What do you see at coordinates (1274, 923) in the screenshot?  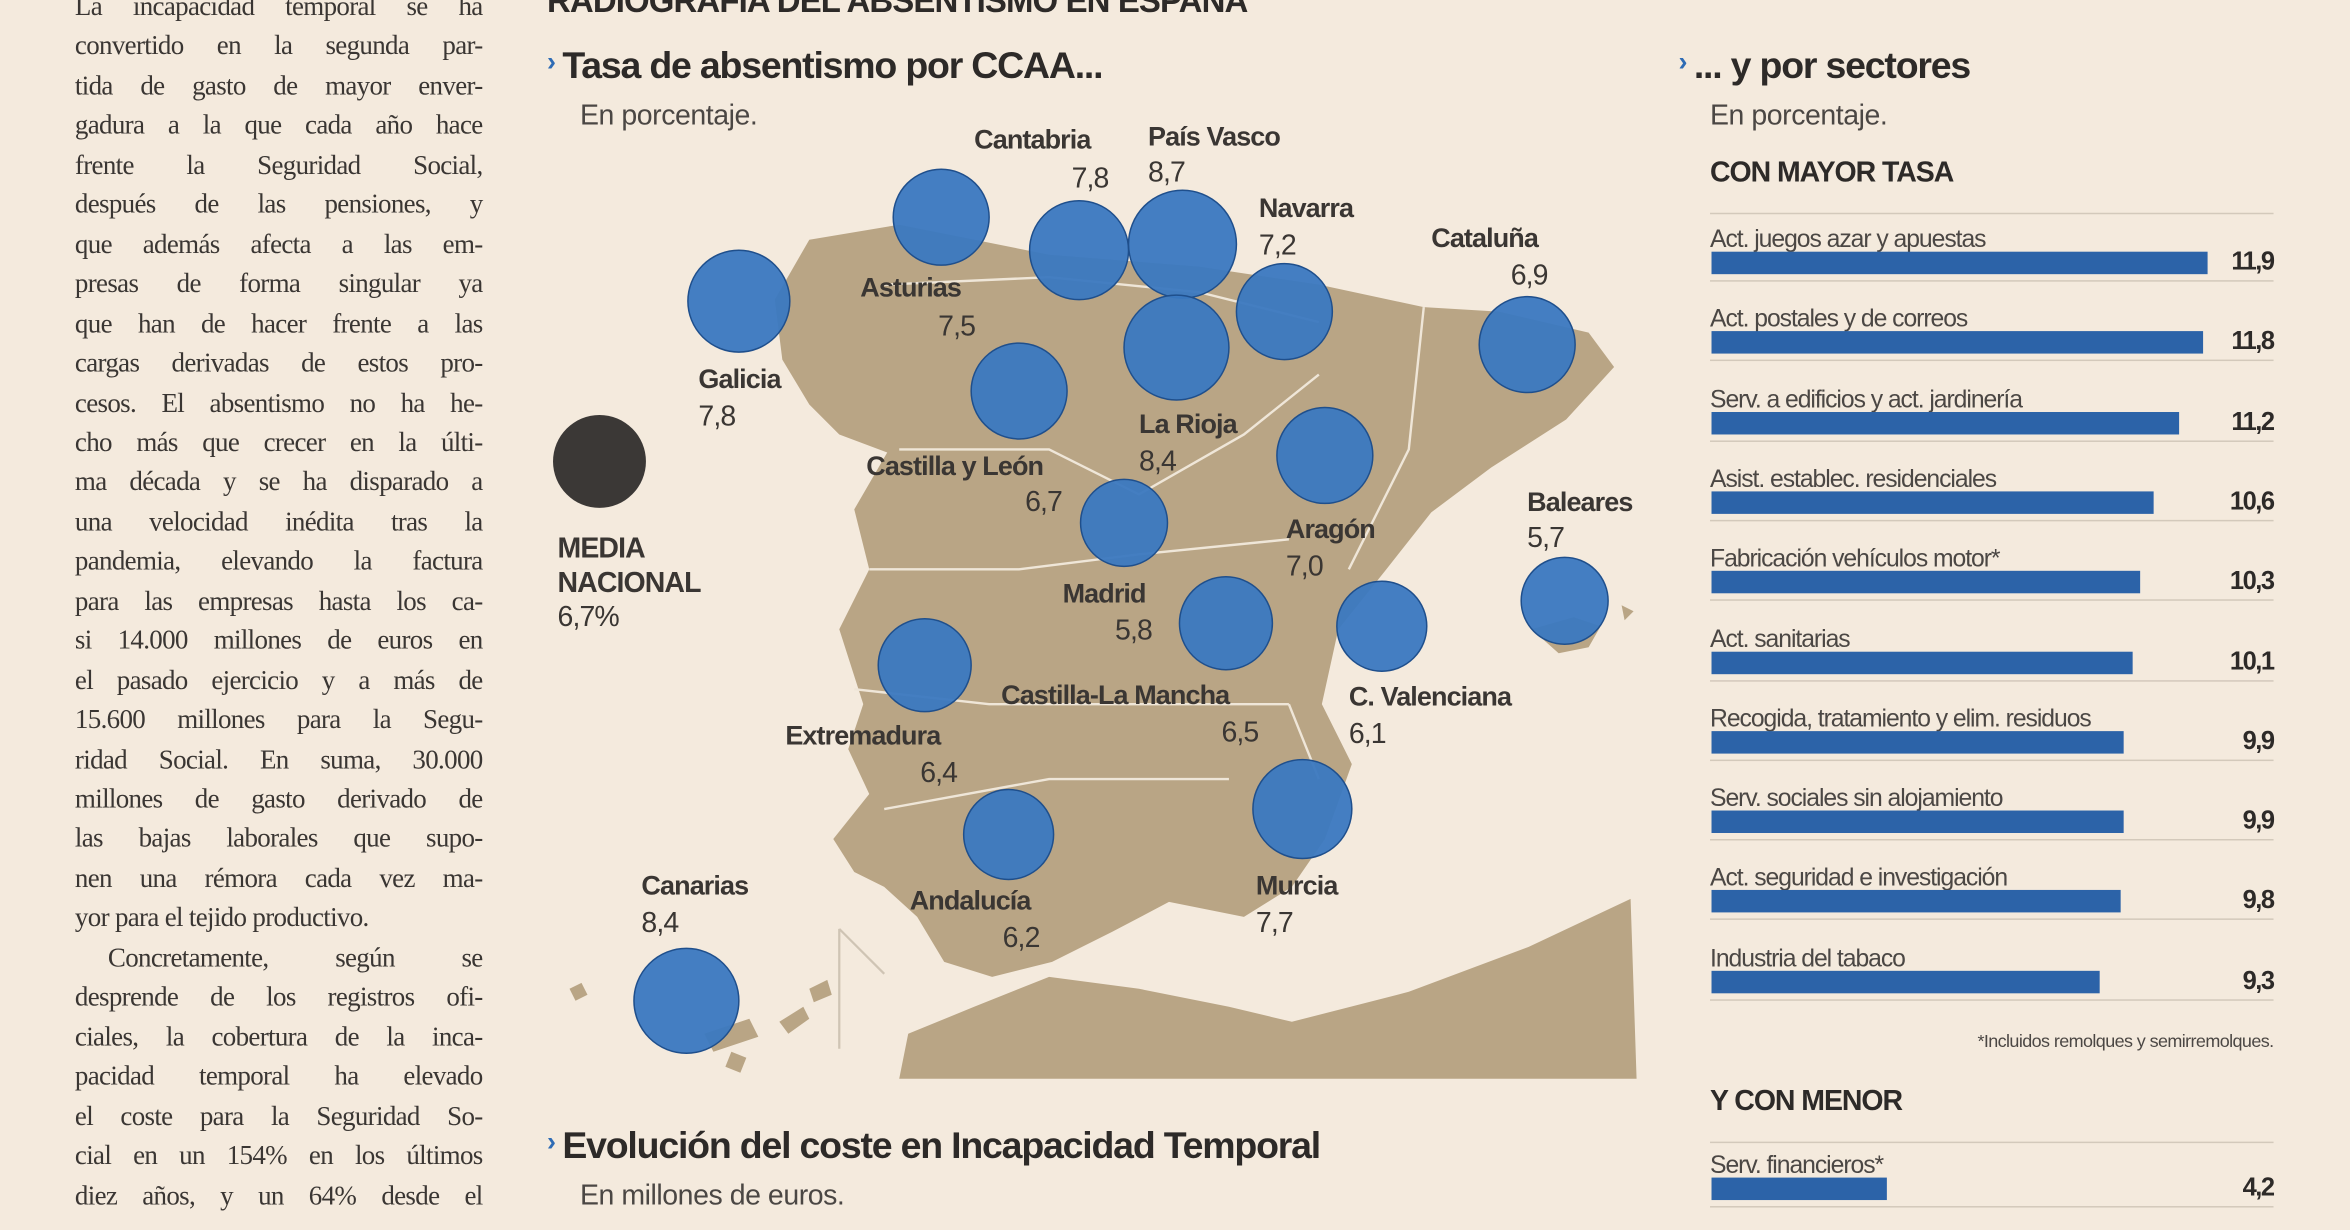 I see `region-value-label: 7,7` at bounding box center [1274, 923].